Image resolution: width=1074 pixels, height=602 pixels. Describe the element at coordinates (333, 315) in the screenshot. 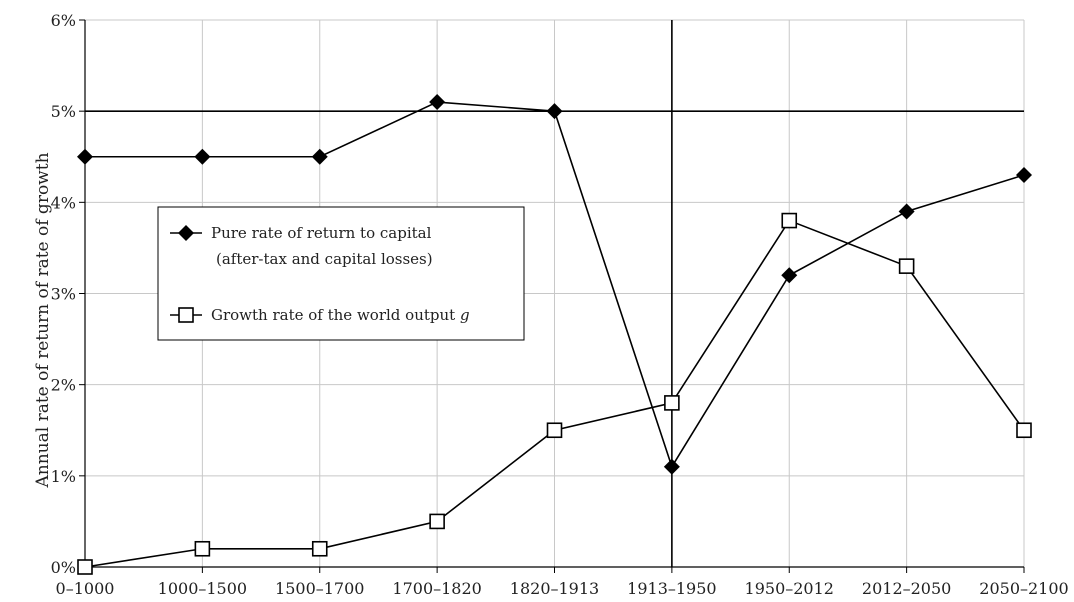

I see `legend-growth-label-main: Growth rate of the world output` at that location.